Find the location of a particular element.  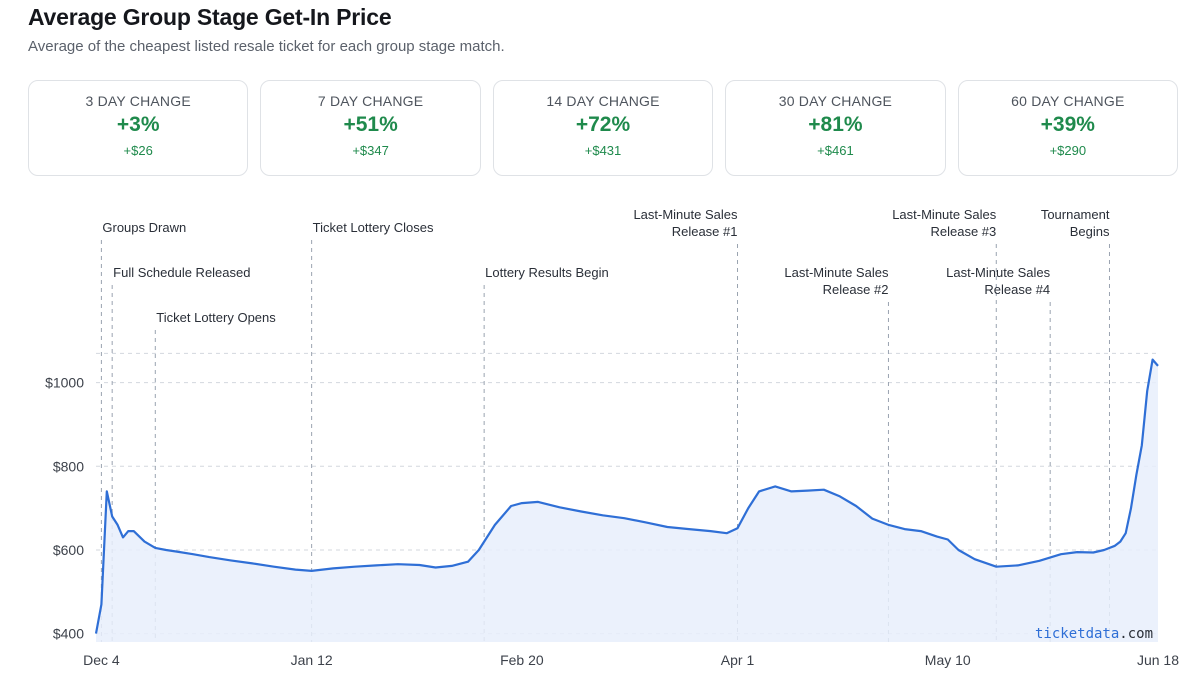

event-label: Full Schedule Released is located at coordinates (181, 272).